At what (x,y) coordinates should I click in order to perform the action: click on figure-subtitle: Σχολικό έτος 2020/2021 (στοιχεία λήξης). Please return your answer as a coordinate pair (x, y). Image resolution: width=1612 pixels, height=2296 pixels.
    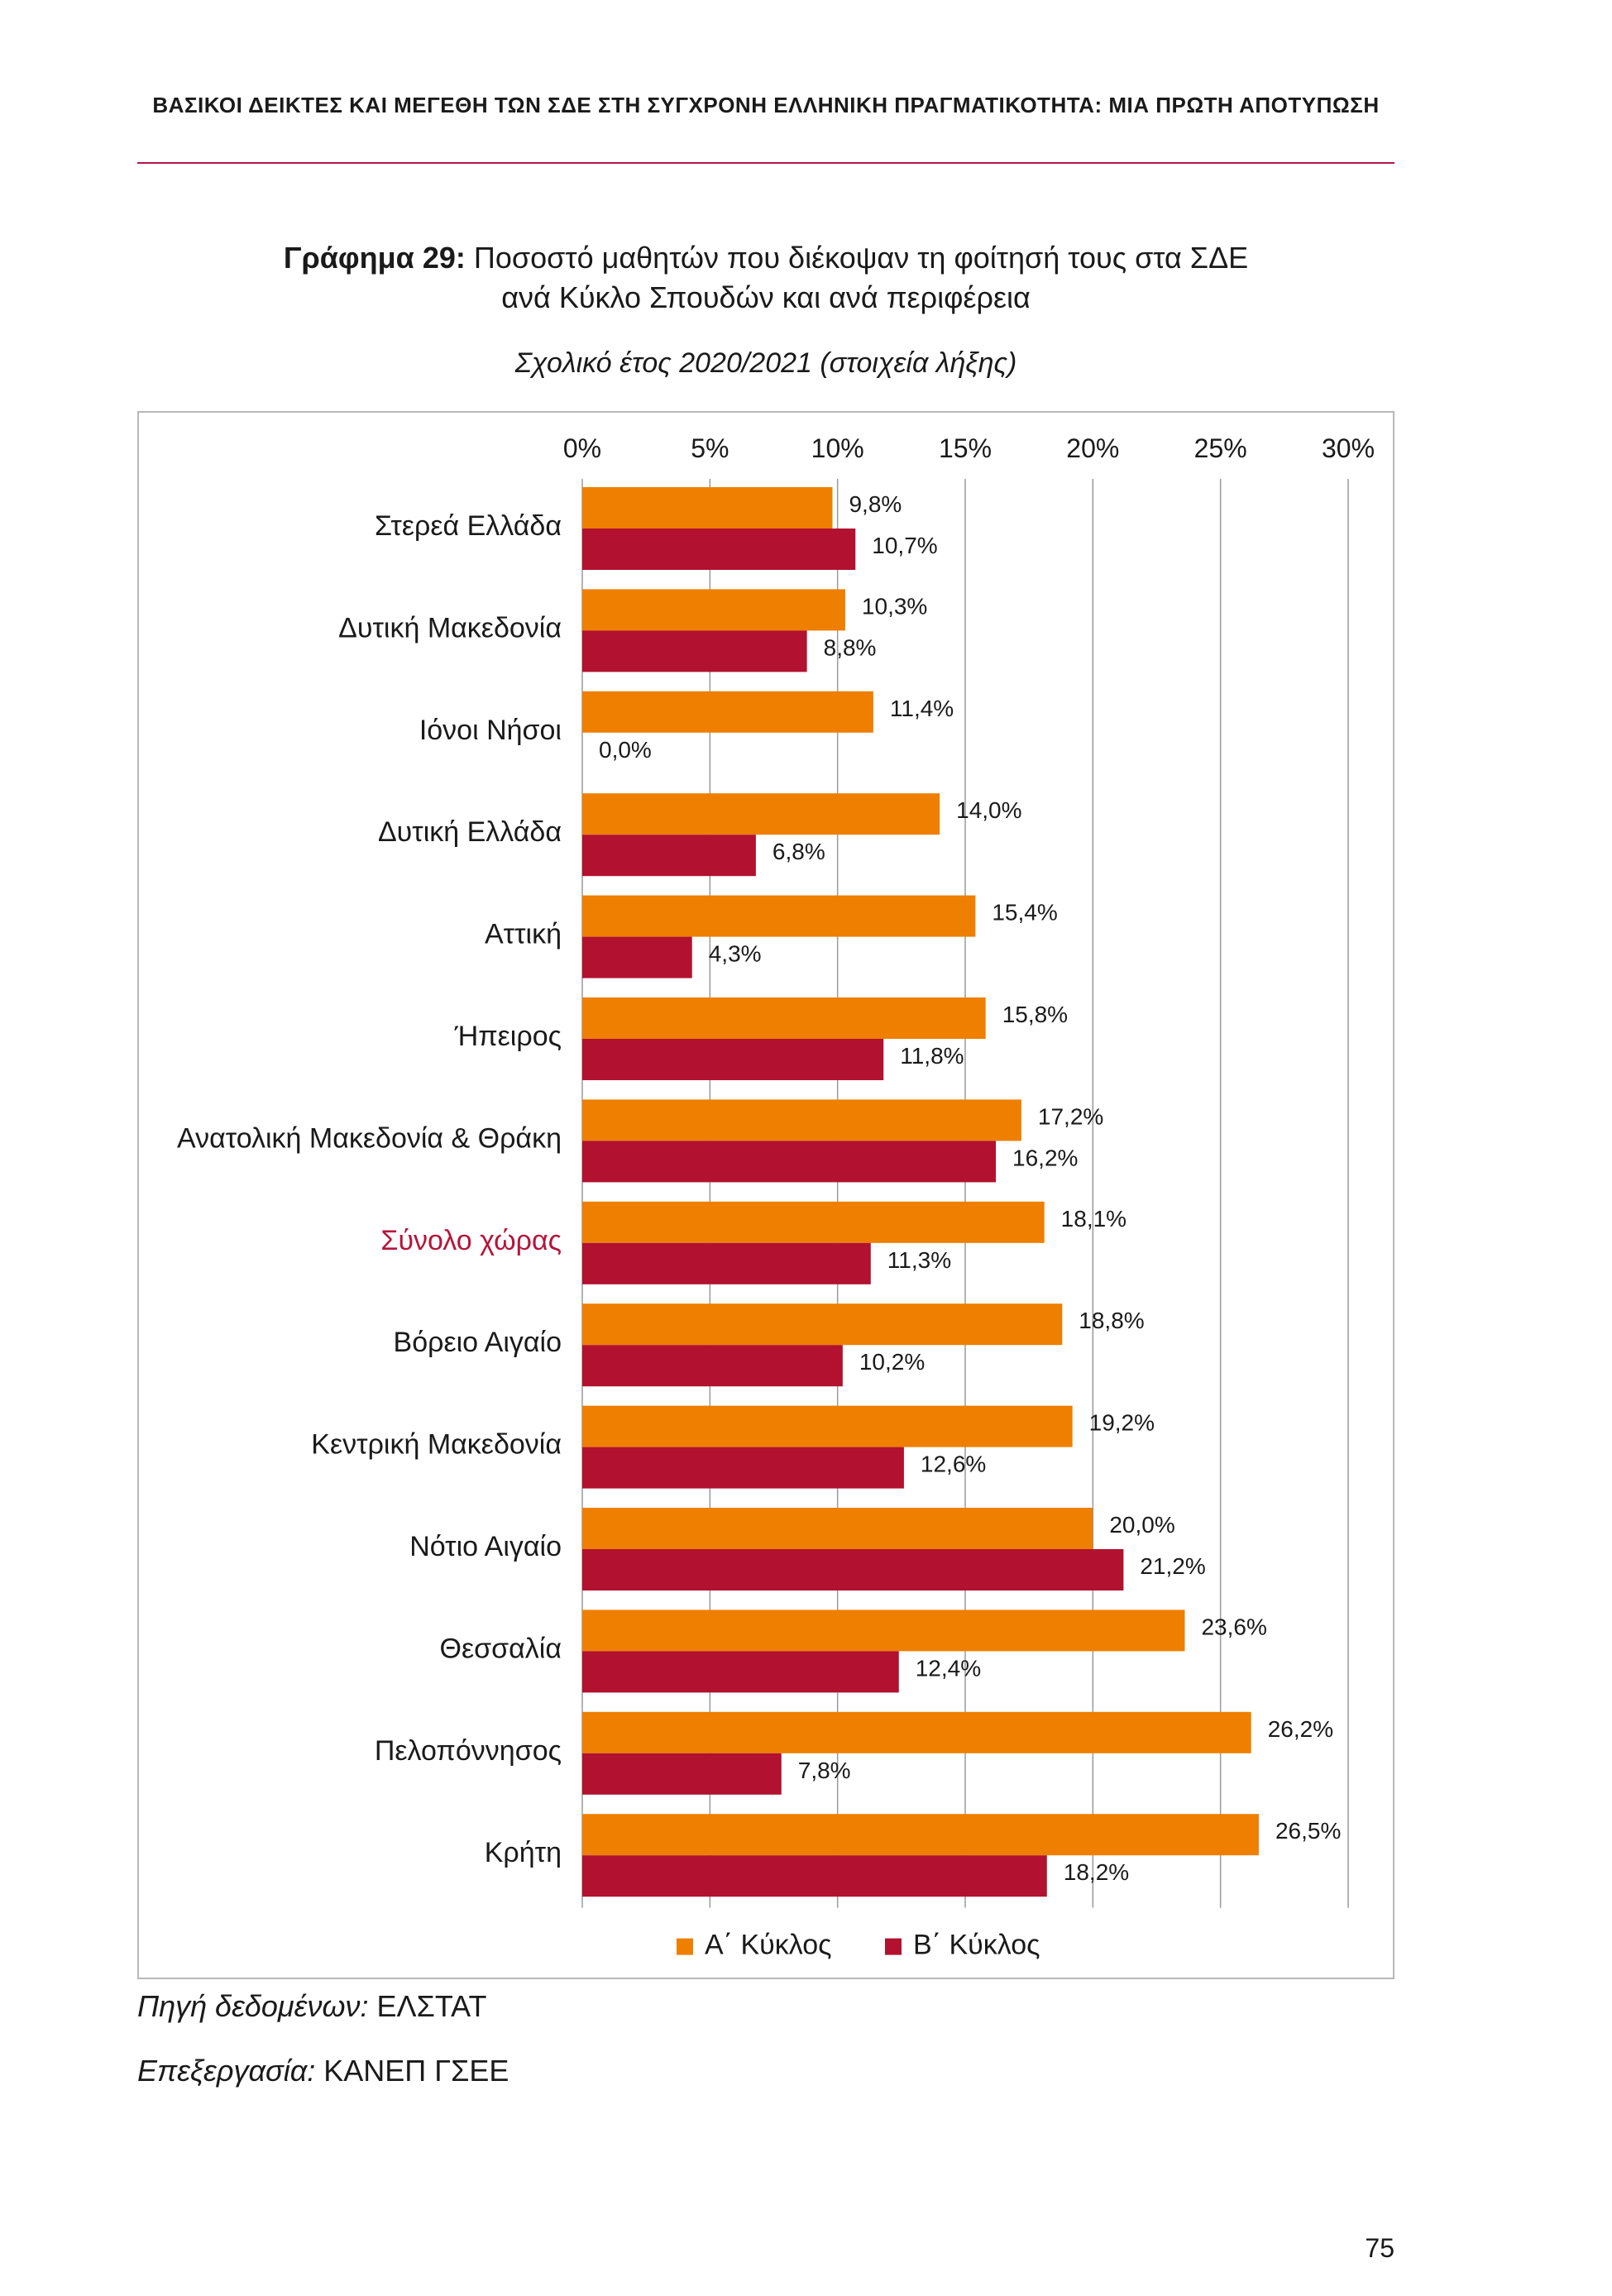
    Looking at the image, I should click on (765, 363).